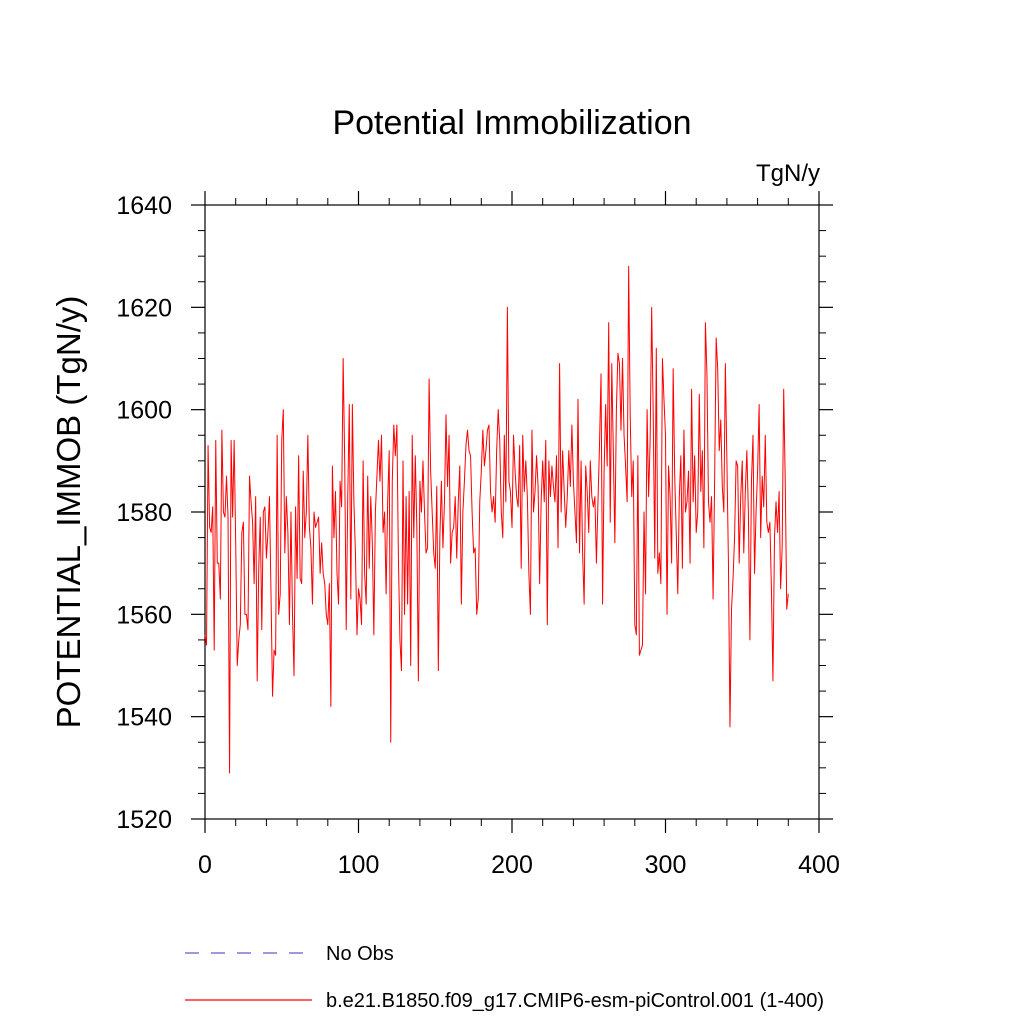 Image resolution: width=1024 pixels, height=1024 pixels. Describe the element at coordinates (144, 820) in the screenshot. I see `y-tick-label: 1520` at that location.